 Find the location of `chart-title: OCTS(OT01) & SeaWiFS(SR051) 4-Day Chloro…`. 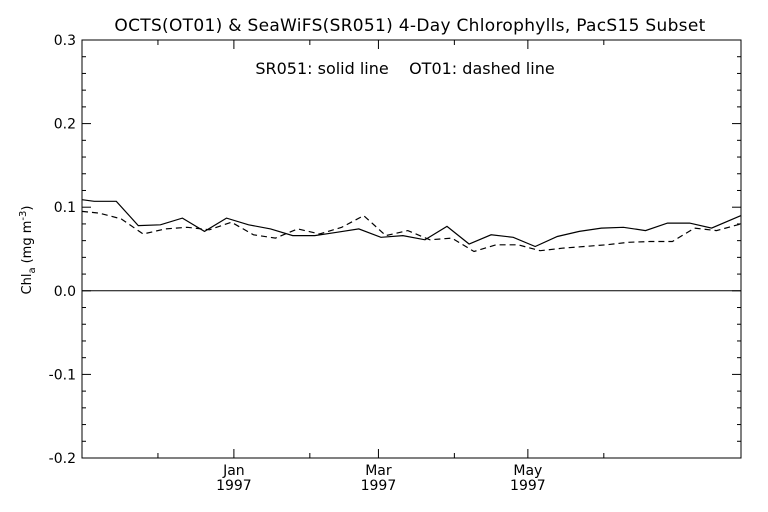

chart-title: OCTS(OT01) & SeaWiFS(SR051) 4-Day Chloro… is located at coordinates (409, 26).